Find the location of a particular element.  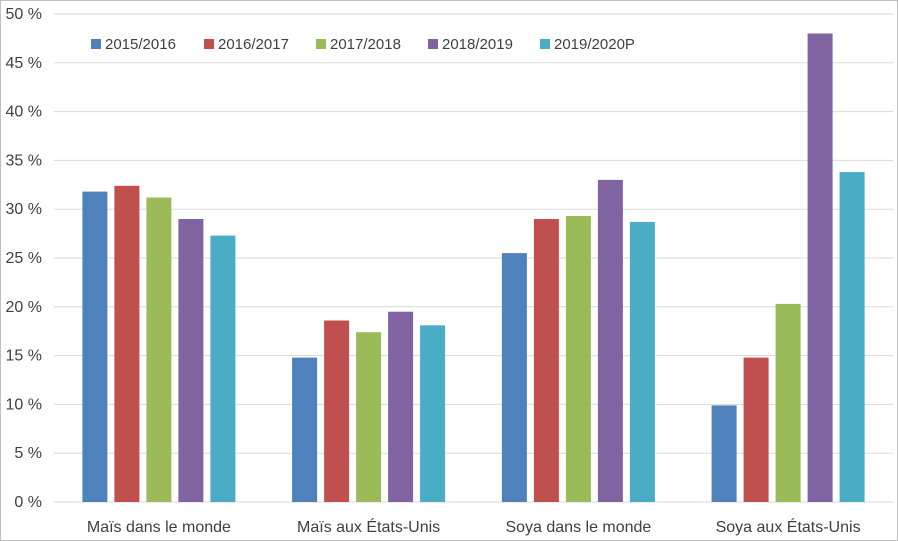

y-tick-label: 50 % is located at coordinates (24, 14).